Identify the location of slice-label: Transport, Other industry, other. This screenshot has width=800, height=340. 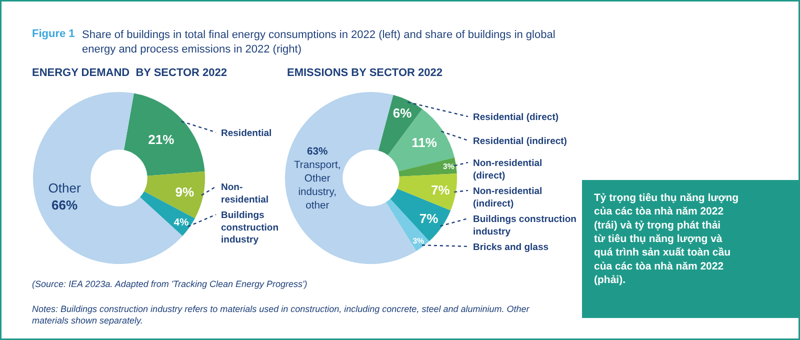
(317, 186).